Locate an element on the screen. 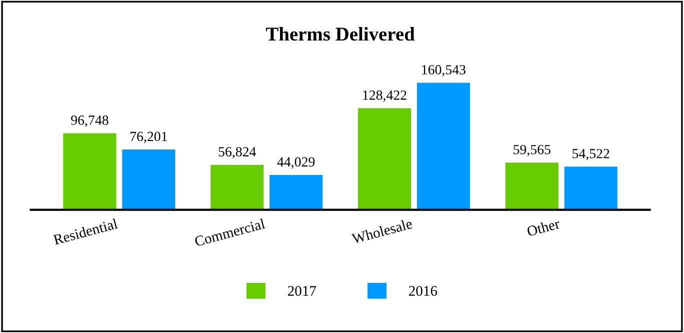 This screenshot has width=684, height=333. data-label: 96,748 is located at coordinates (89, 121).